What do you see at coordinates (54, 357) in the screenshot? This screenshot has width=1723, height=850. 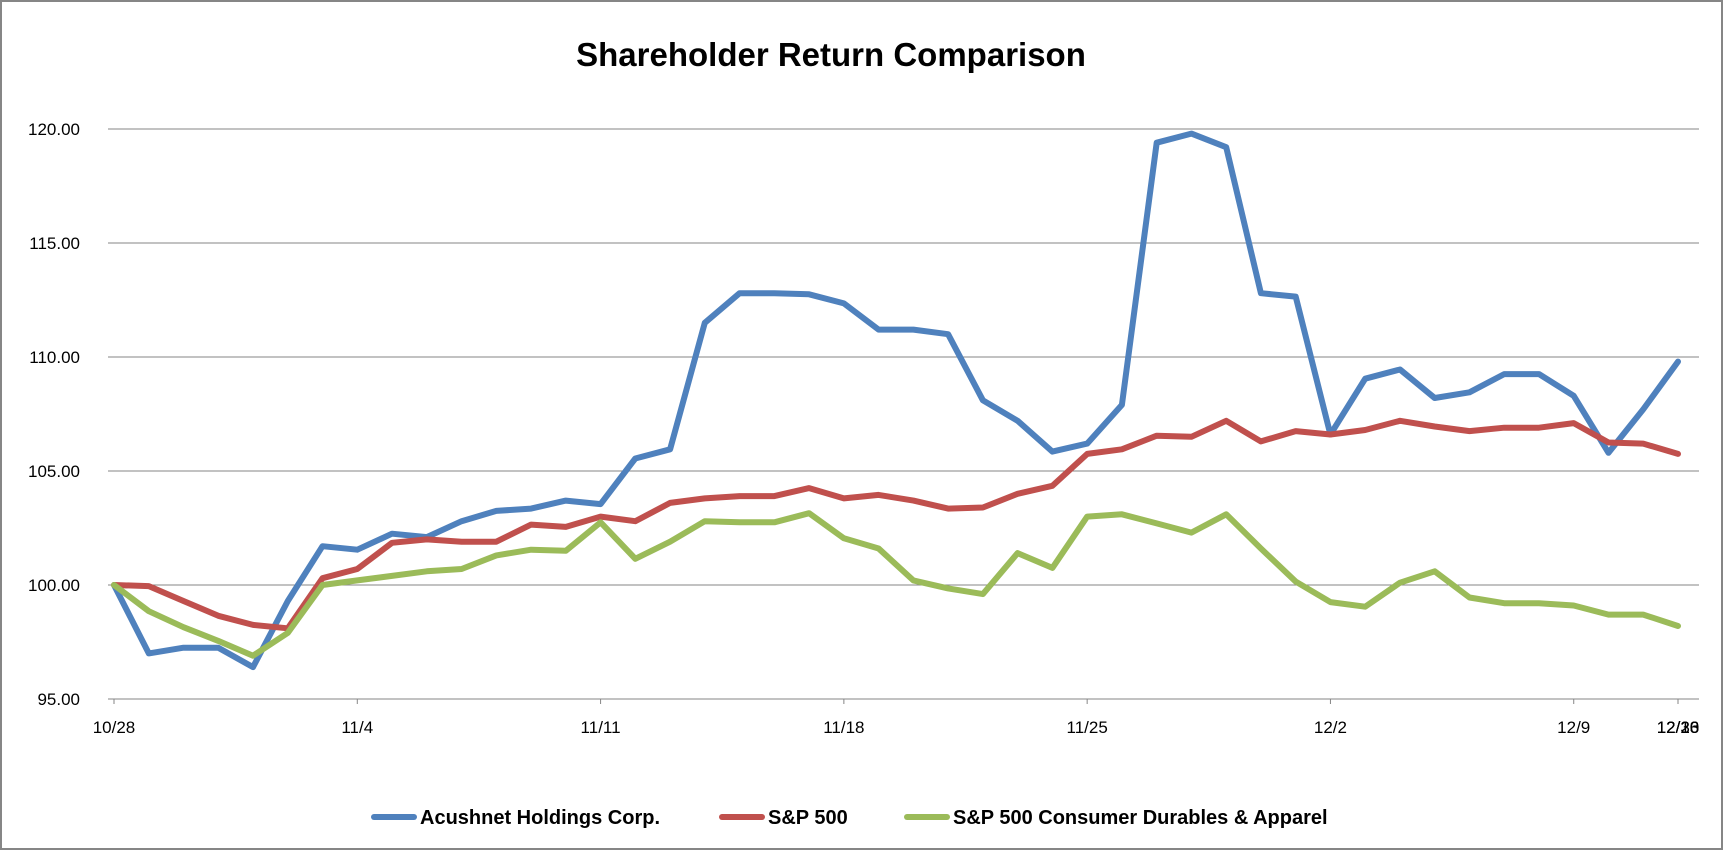 I see `y-tick-label: 110.00` at bounding box center [54, 357].